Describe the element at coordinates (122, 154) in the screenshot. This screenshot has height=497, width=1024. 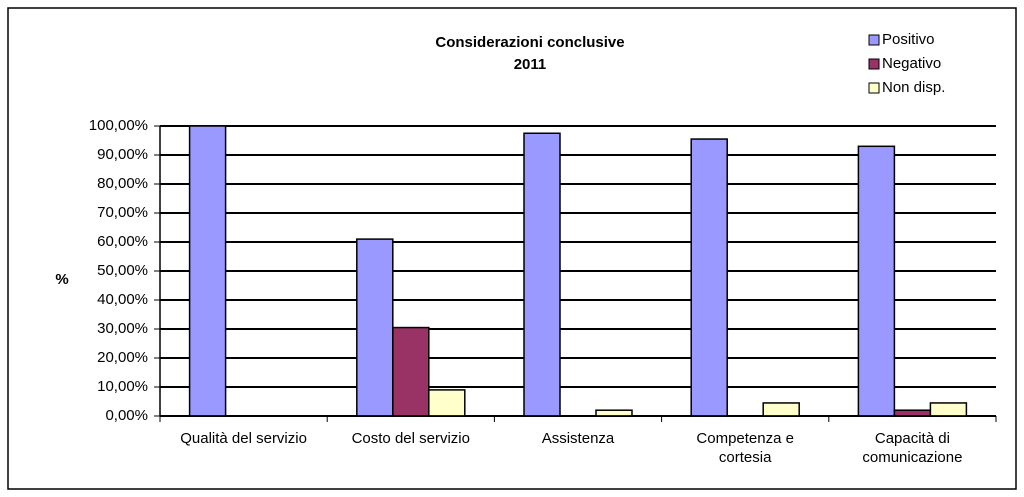
I see `y-tick-label: 90,00%` at that location.